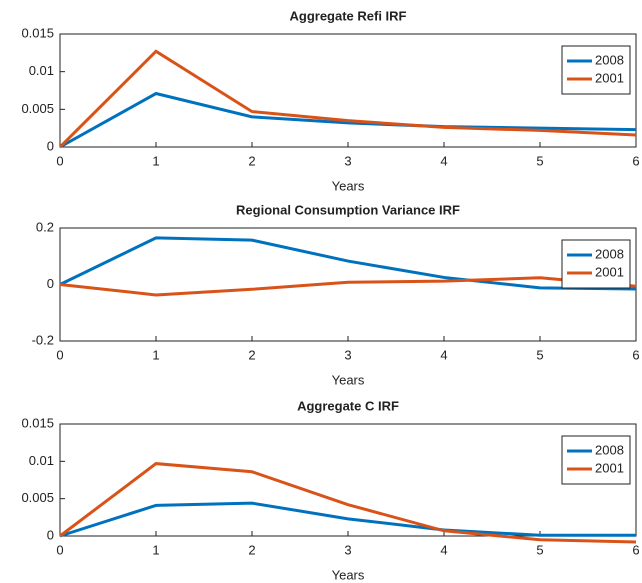  I want to click on chart-title: Regional Consumption Variance IRF, so click(348, 209).